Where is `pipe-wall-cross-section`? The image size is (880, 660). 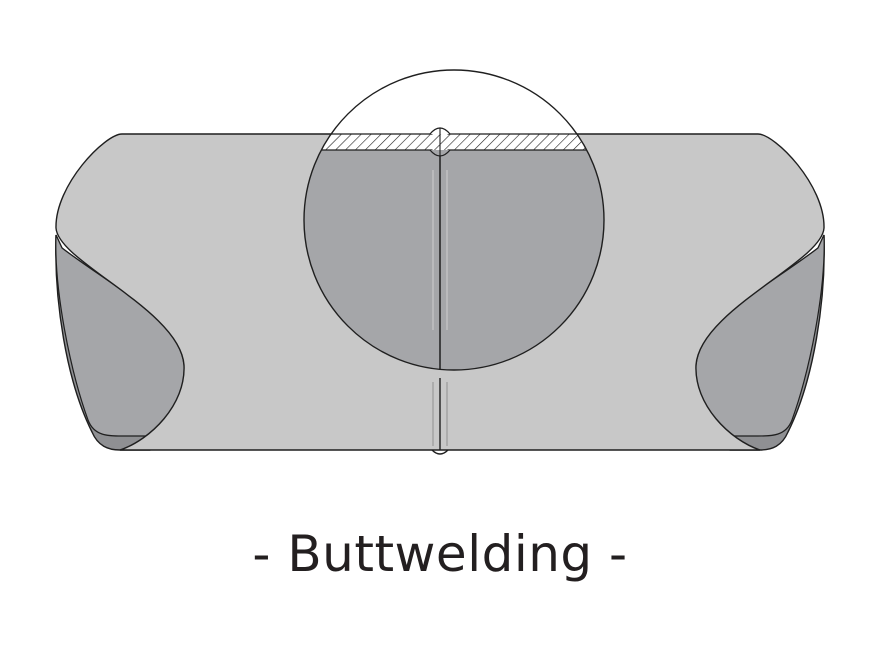
pipe-wall-cross-section is located at coordinates (454, 142).